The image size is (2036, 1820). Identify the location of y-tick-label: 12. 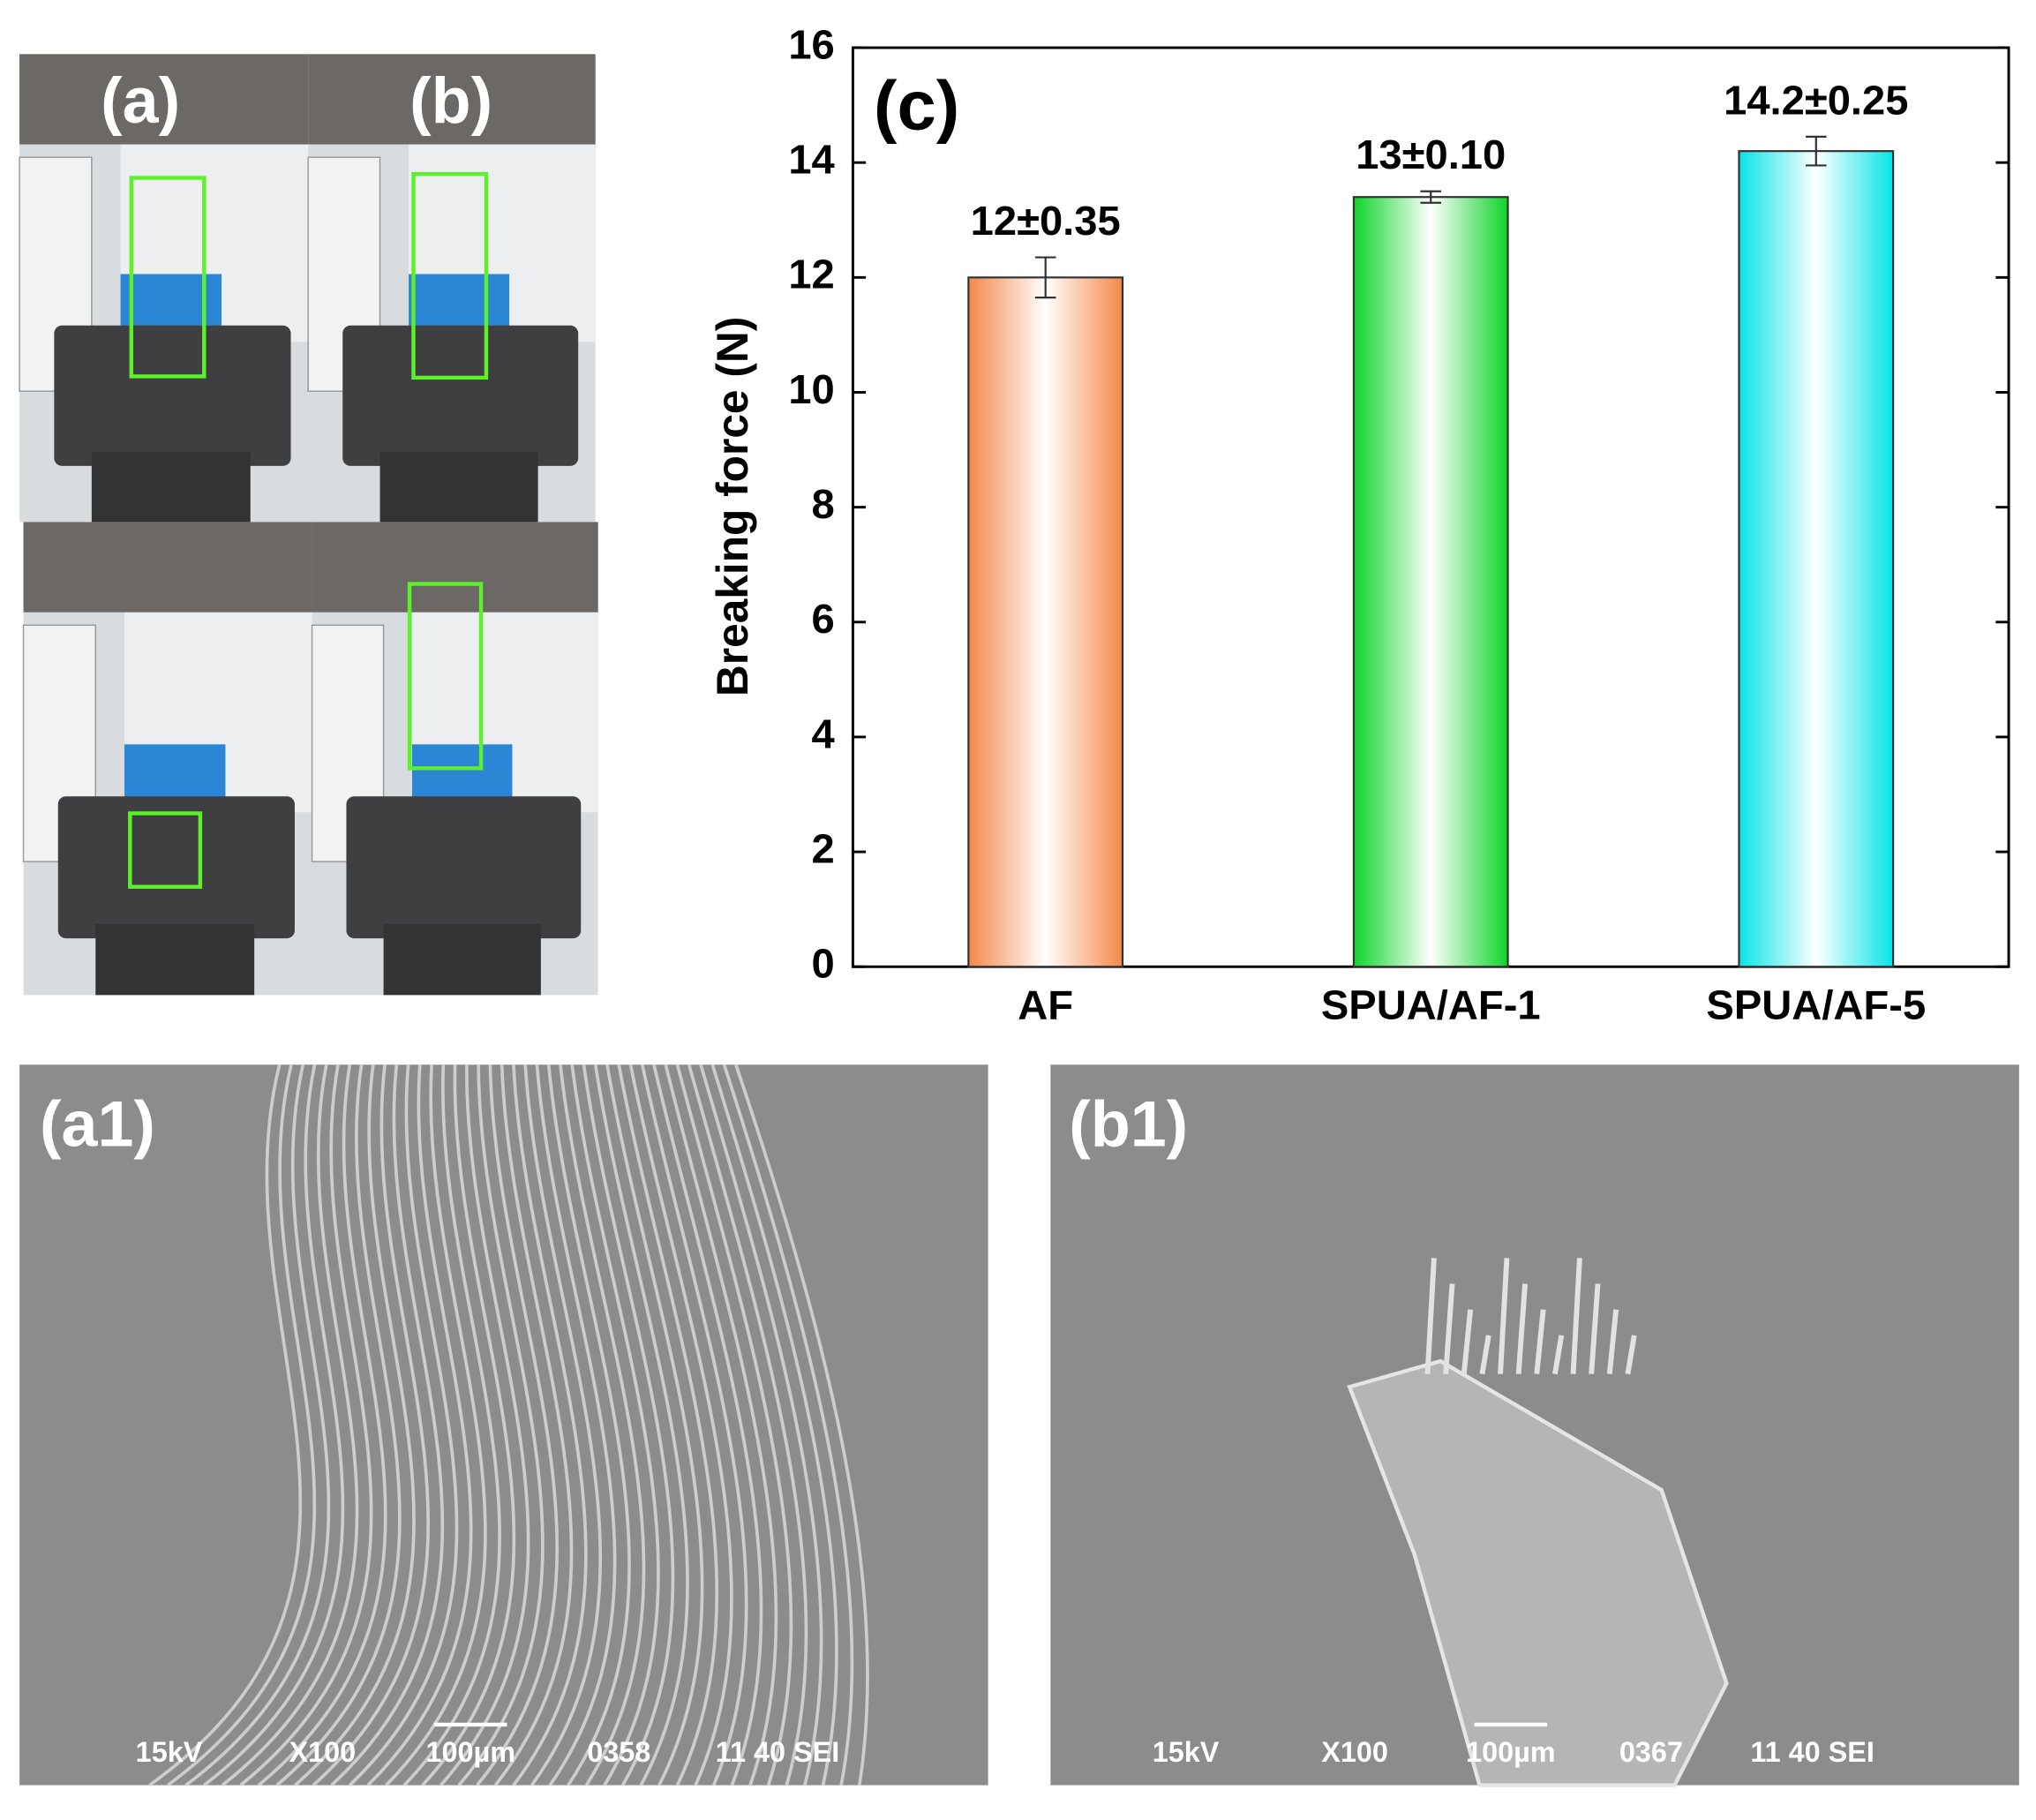
(811, 274).